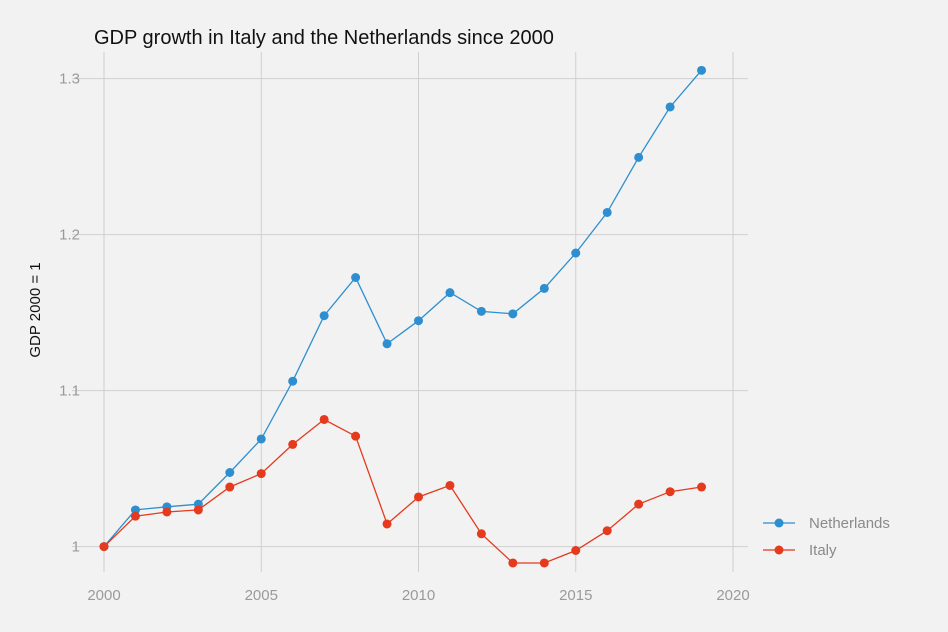 The image size is (948, 632). Describe the element at coordinates (69, 391) in the screenshot. I see `y-tick-label: 1.1` at that location.